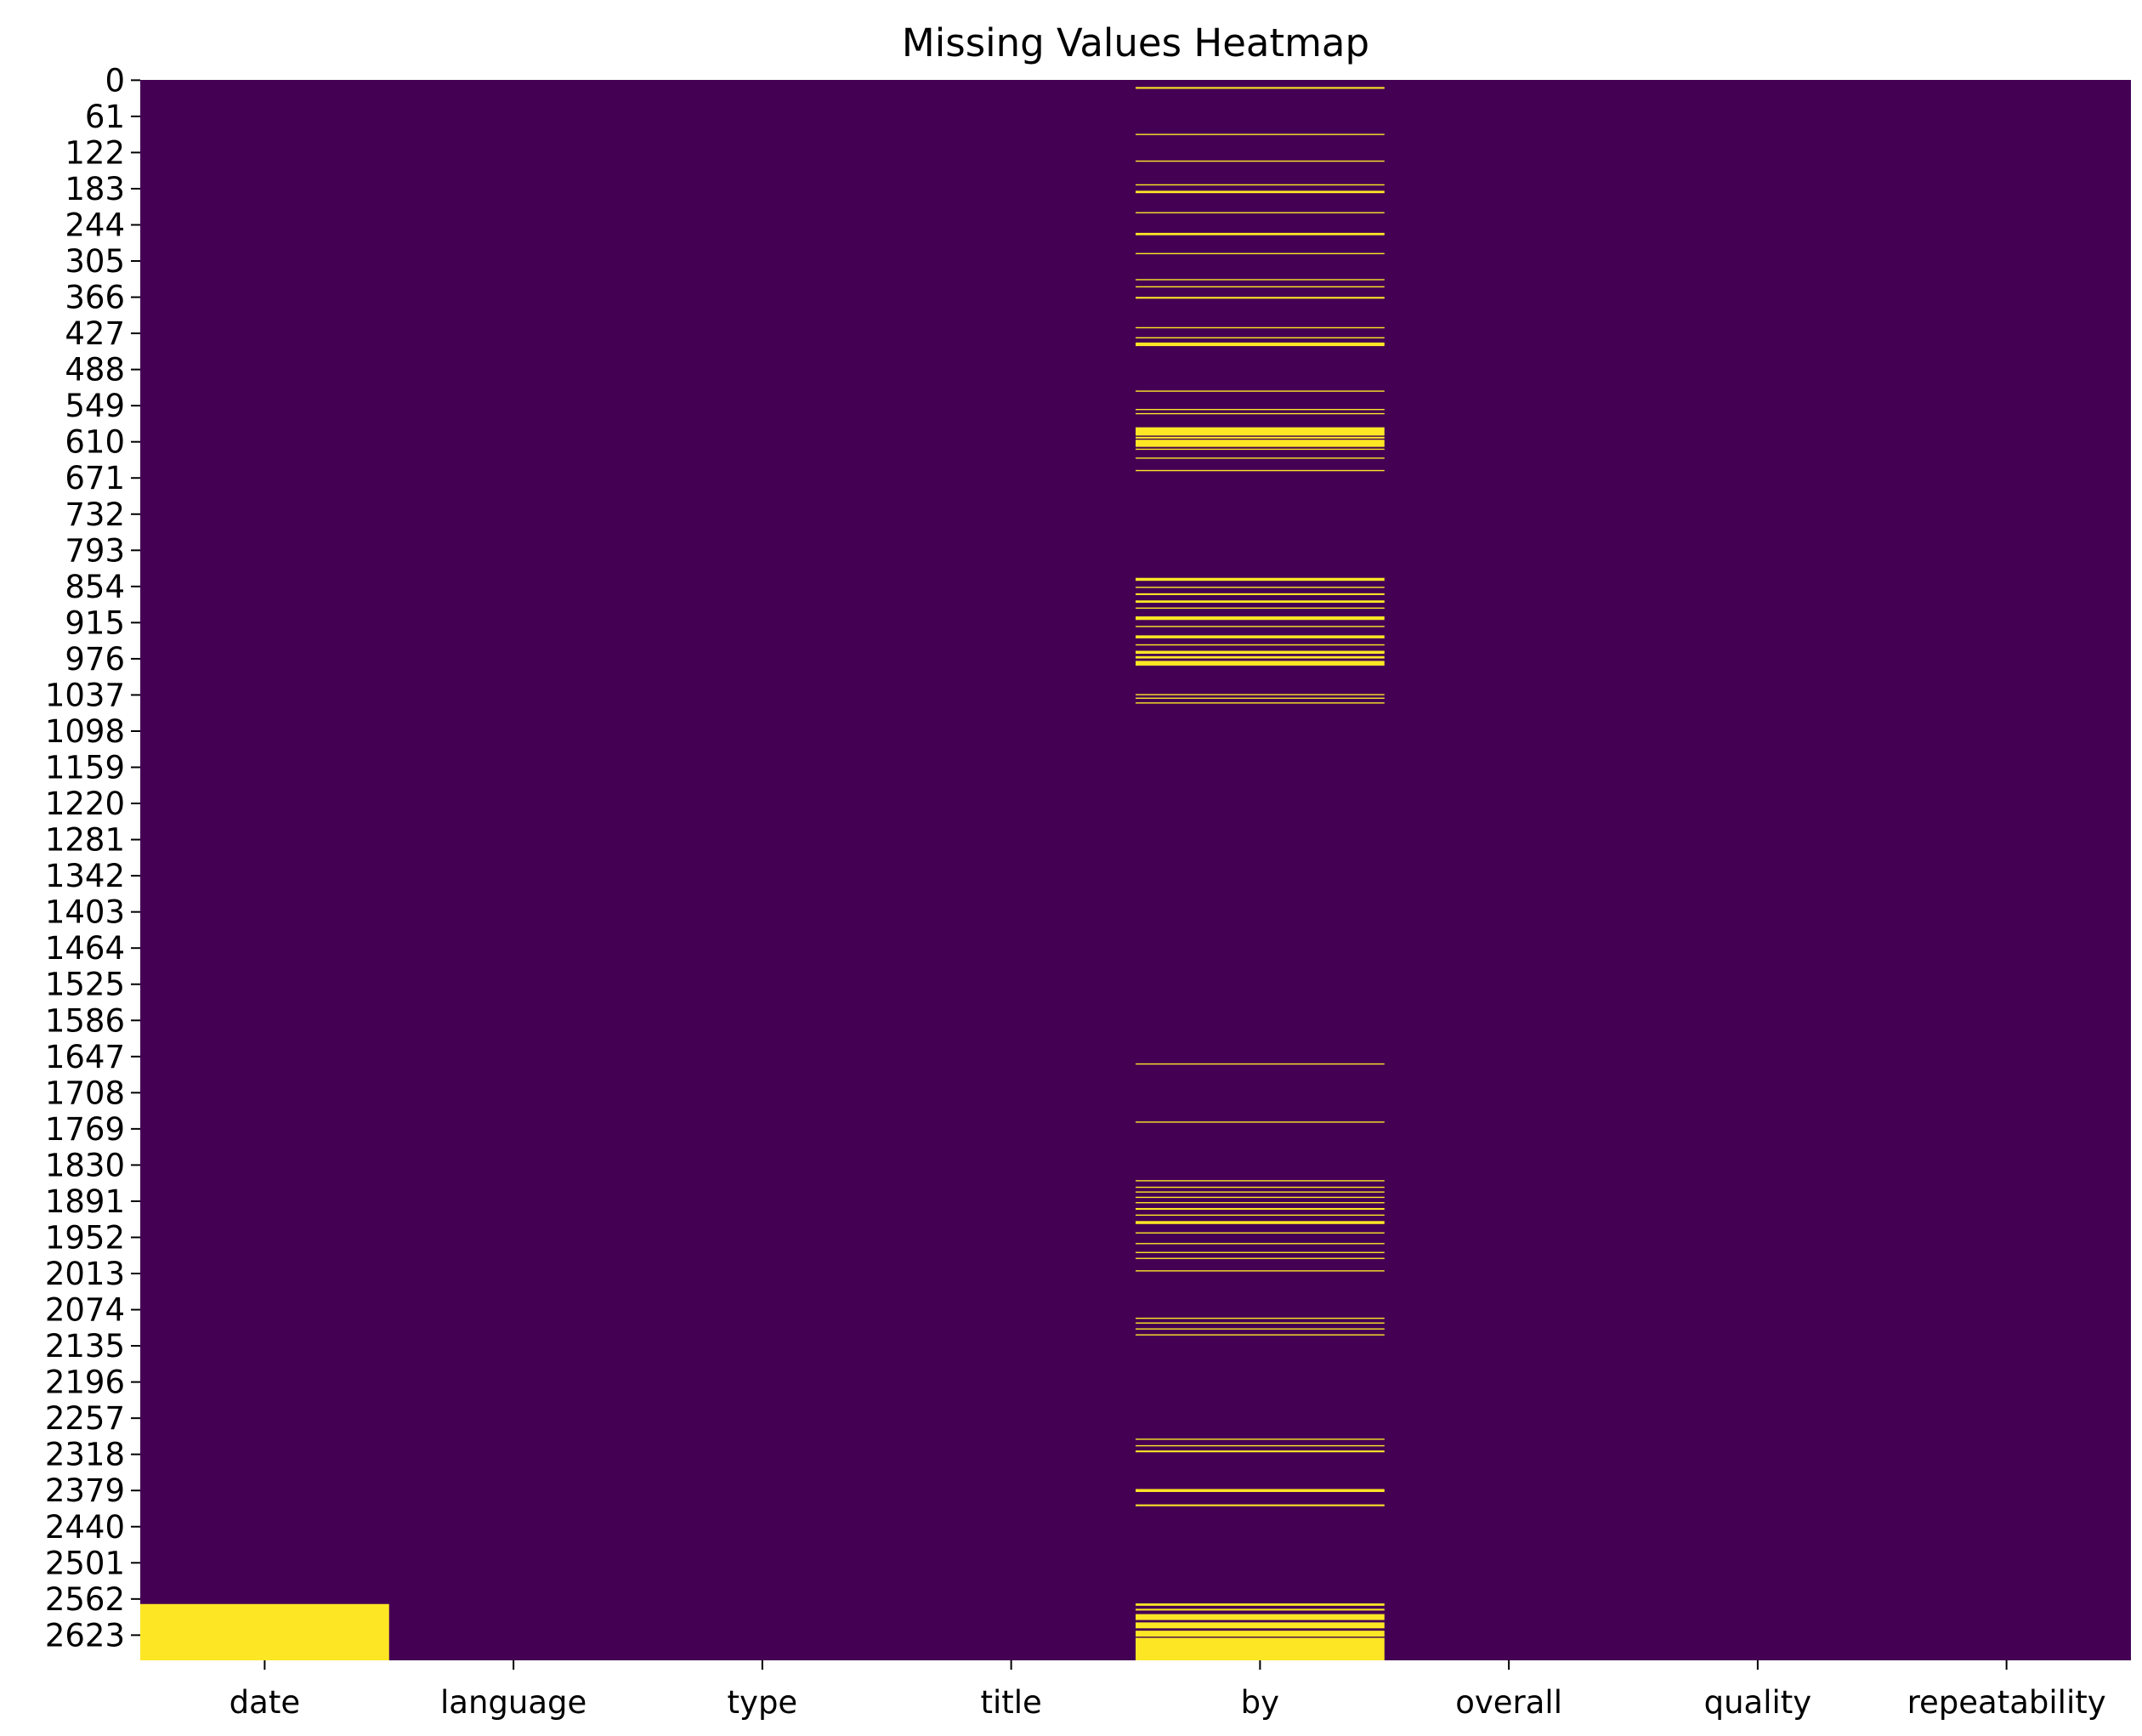  Describe the element at coordinates (763, 1703) in the screenshot. I see `x-tick-label-type: type` at that location.